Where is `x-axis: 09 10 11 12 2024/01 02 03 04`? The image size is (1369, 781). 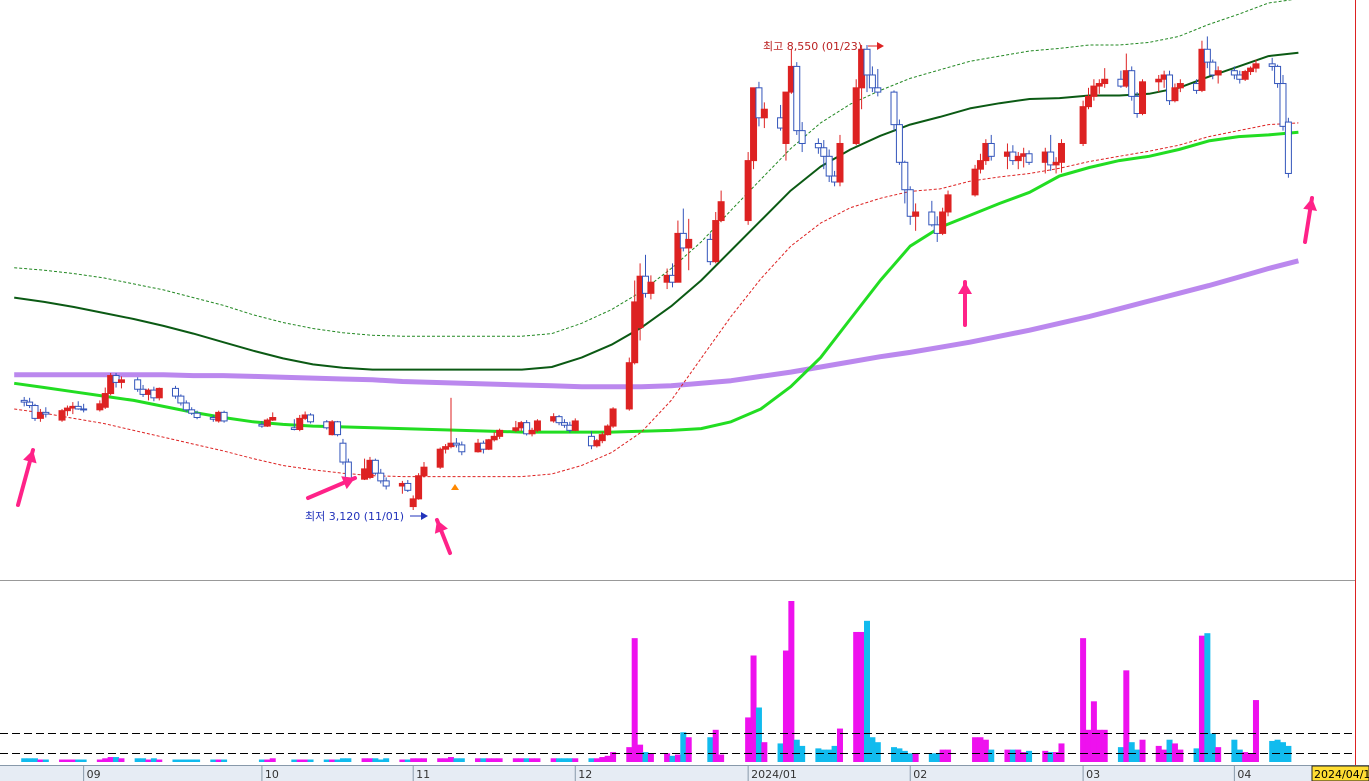 x-axis: 09 10 11 12 2024/01 02 03 04 is located at coordinates (667, 773).